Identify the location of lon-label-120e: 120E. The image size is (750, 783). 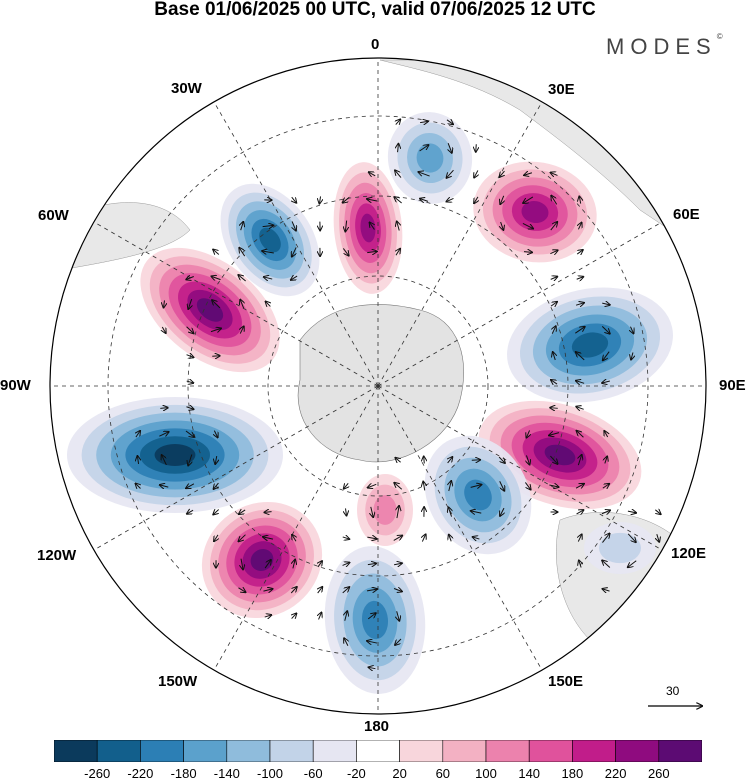
(689, 553).